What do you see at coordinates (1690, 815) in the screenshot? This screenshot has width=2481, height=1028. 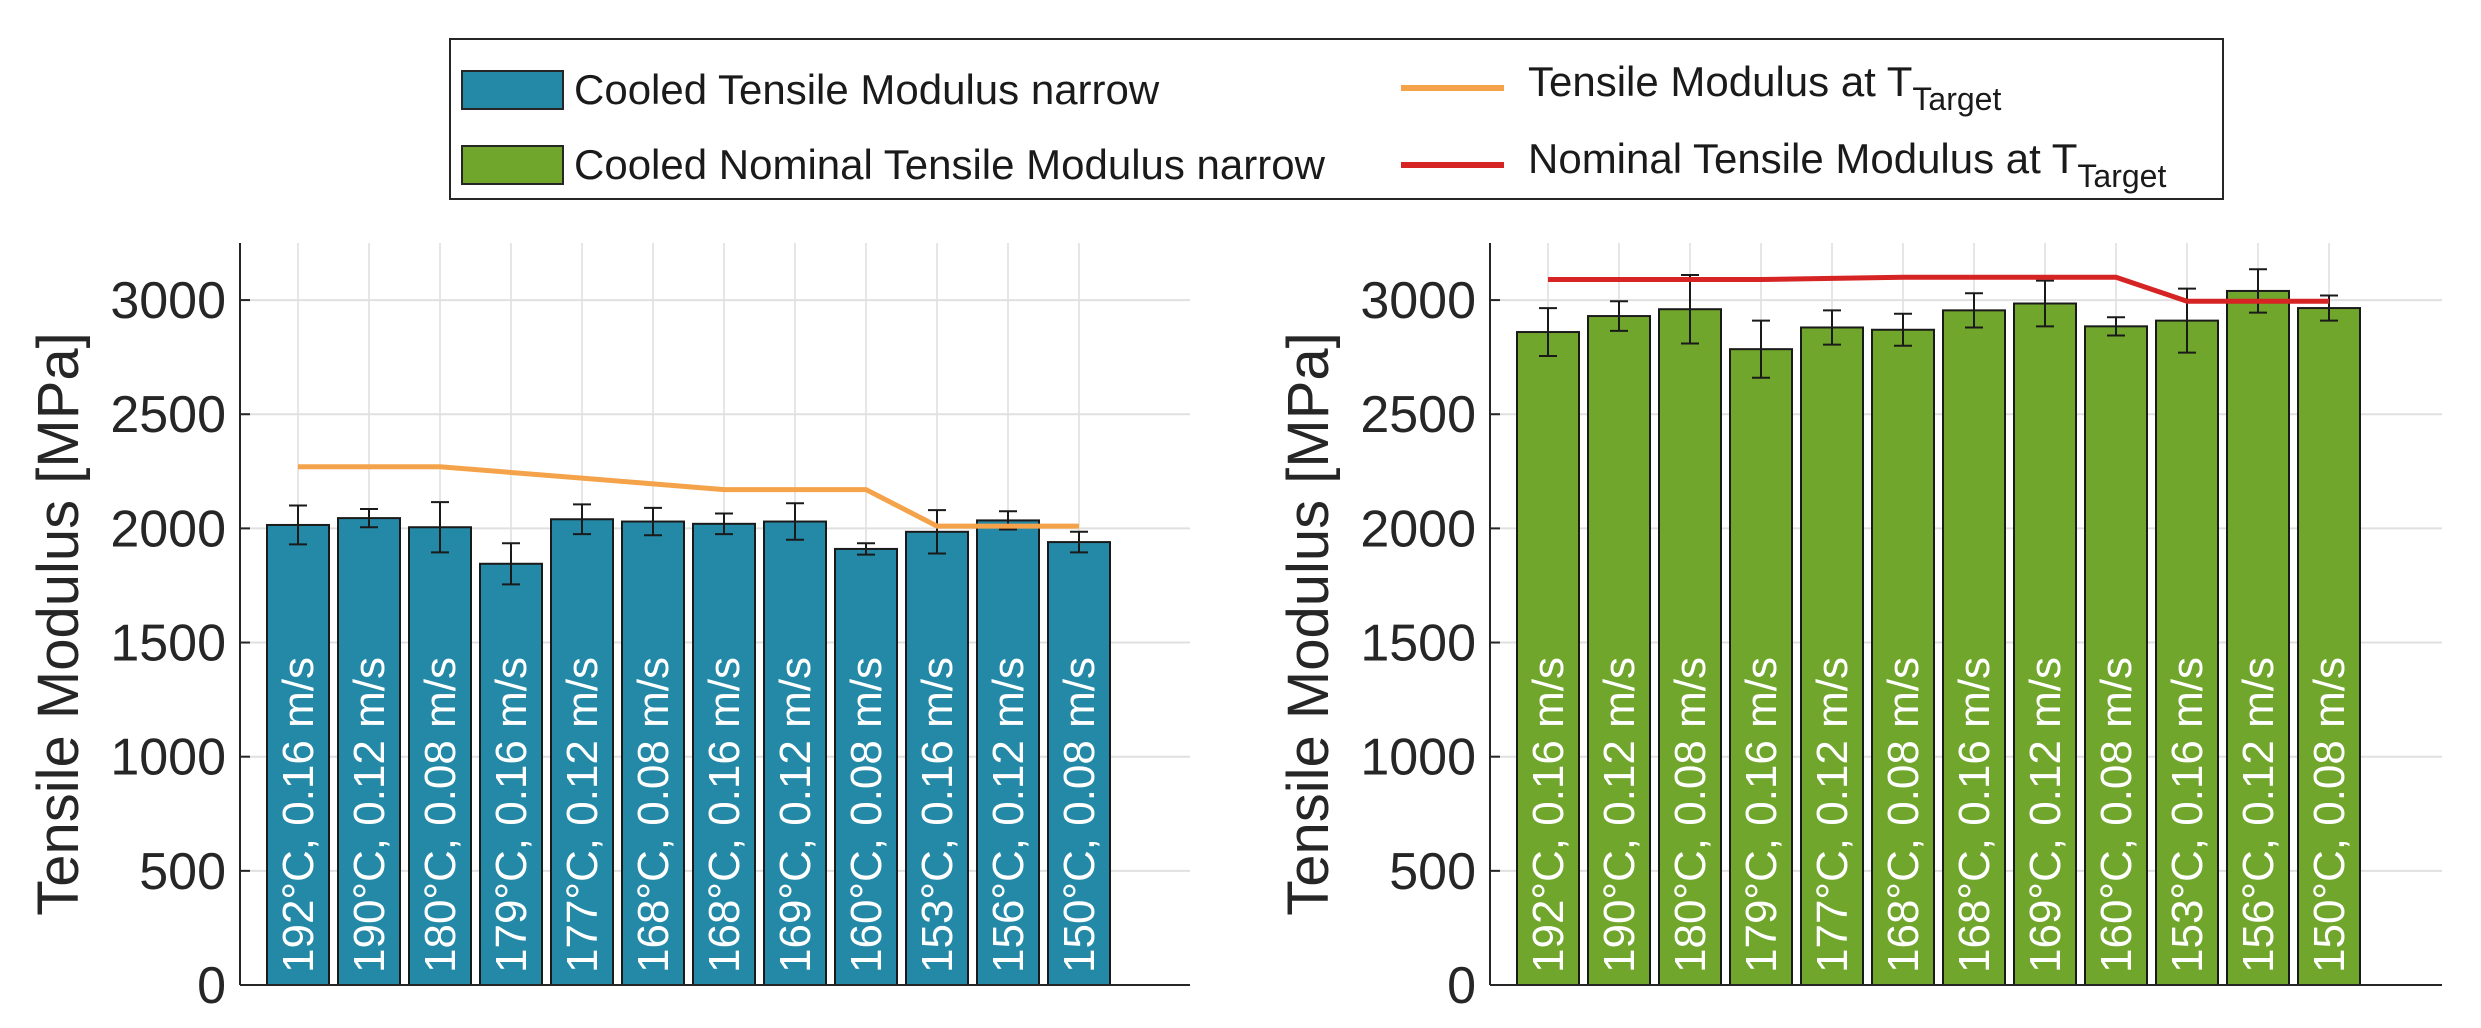 I see `right-bar-label: 180°C, 0.08 m/s` at bounding box center [1690, 815].